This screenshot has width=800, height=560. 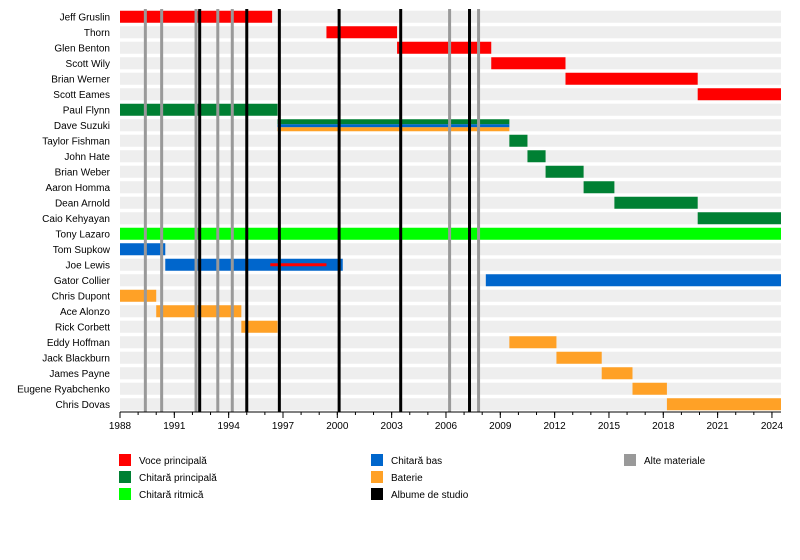 What do you see at coordinates (609, 426) in the screenshot?
I see `x-tick-label: 2015` at bounding box center [609, 426].